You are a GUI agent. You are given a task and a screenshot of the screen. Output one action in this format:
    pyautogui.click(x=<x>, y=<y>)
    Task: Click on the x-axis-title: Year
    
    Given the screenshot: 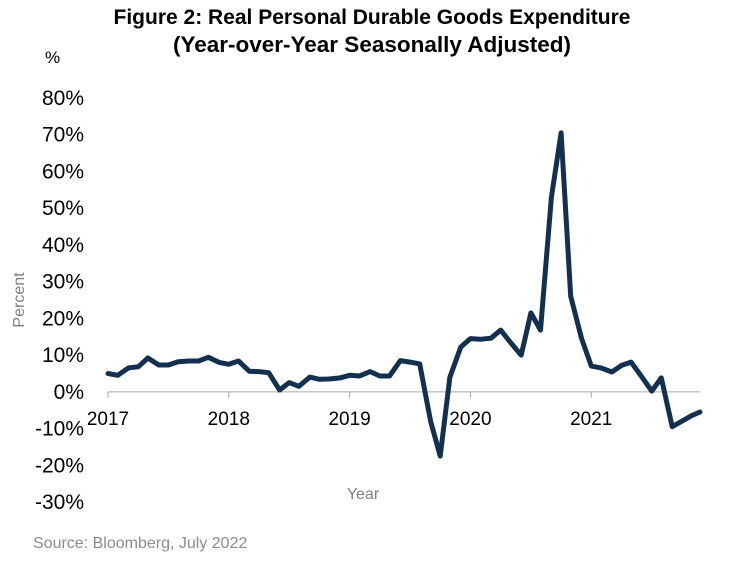 What is the action you would take?
    pyautogui.click(x=363, y=494)
    